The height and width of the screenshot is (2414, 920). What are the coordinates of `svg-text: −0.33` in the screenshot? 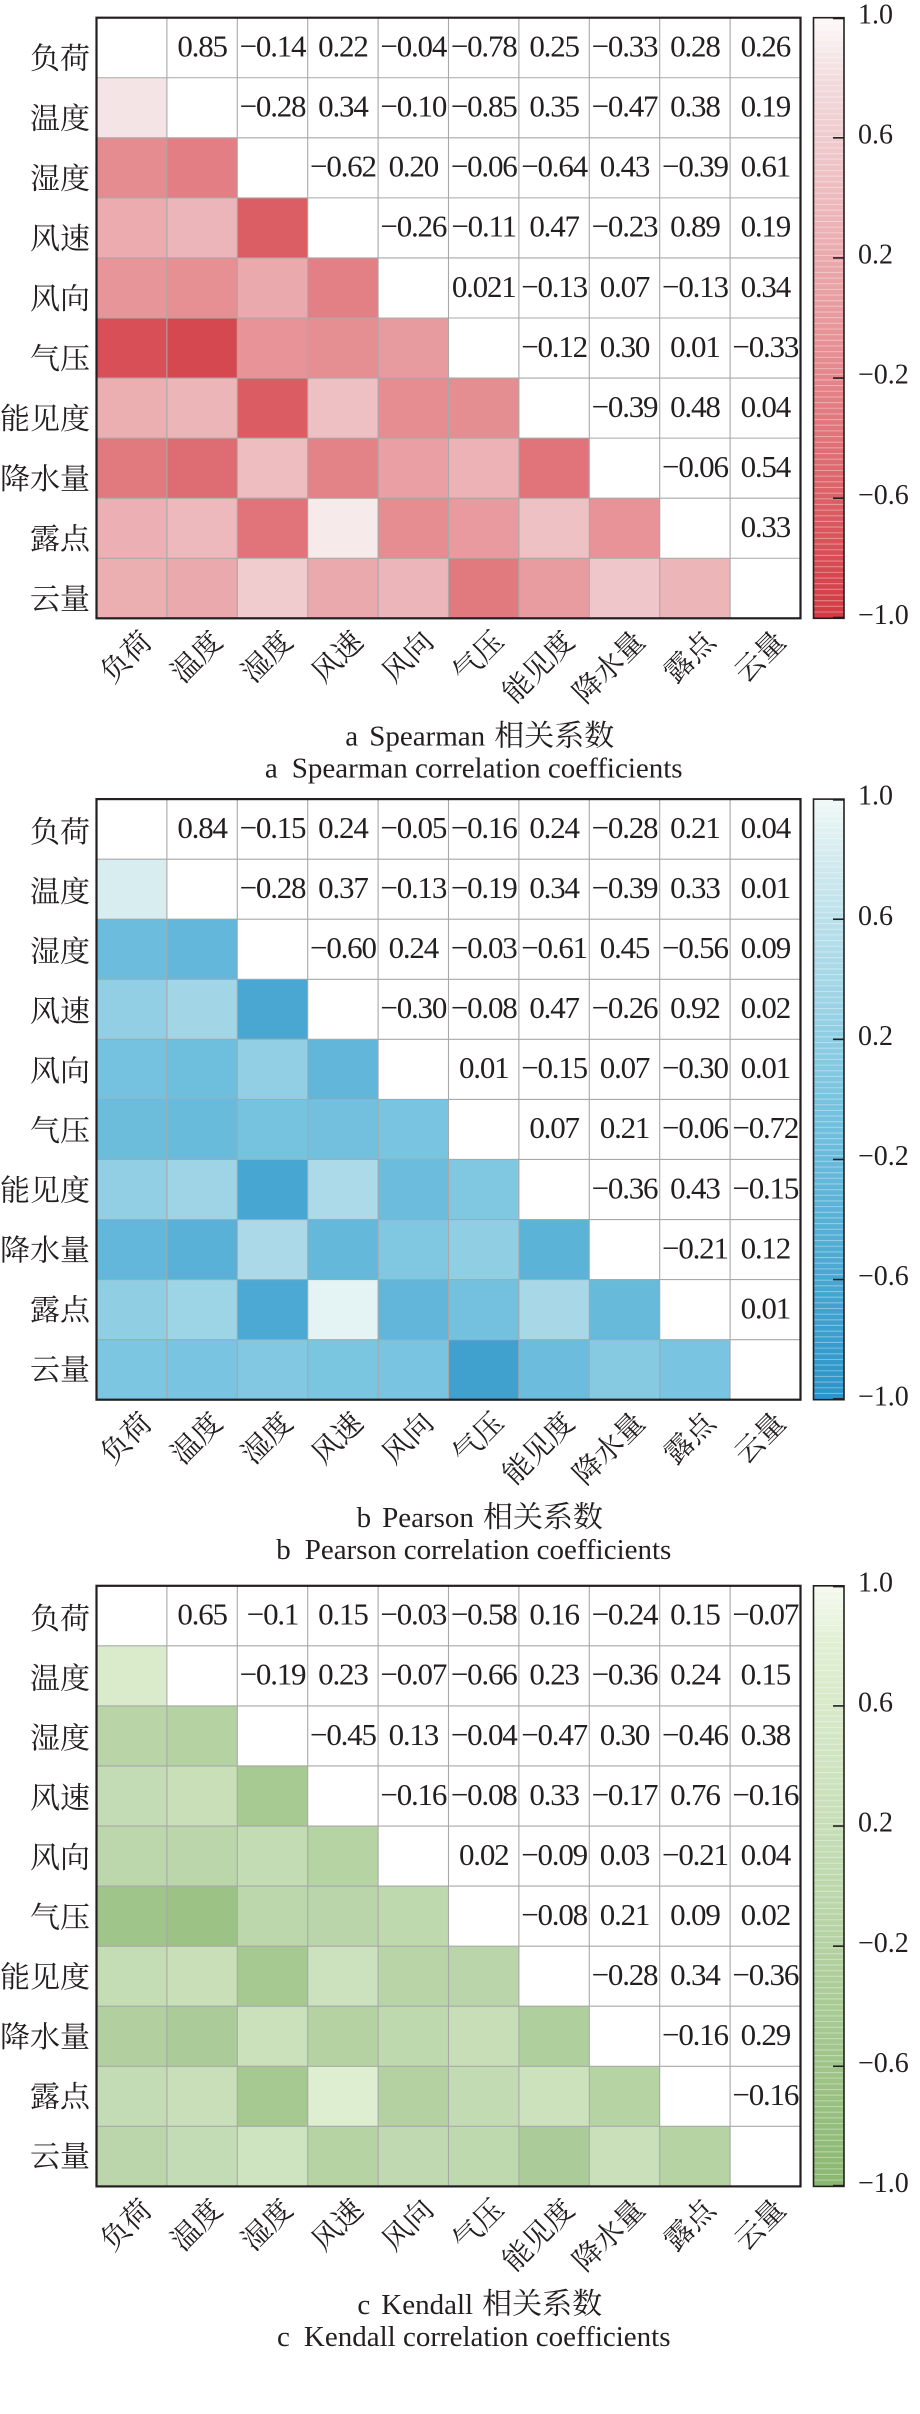 It's located at (625, 46).